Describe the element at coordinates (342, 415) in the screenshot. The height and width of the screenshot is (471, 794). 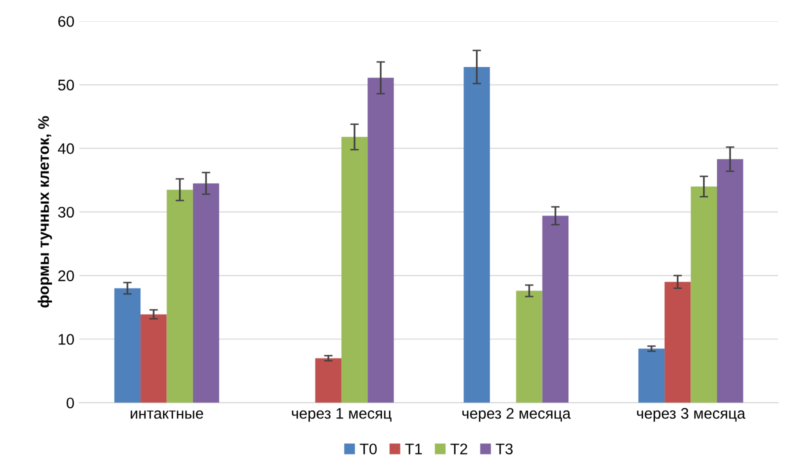
I see `x-tick-label: через 1 месяц` at that location.